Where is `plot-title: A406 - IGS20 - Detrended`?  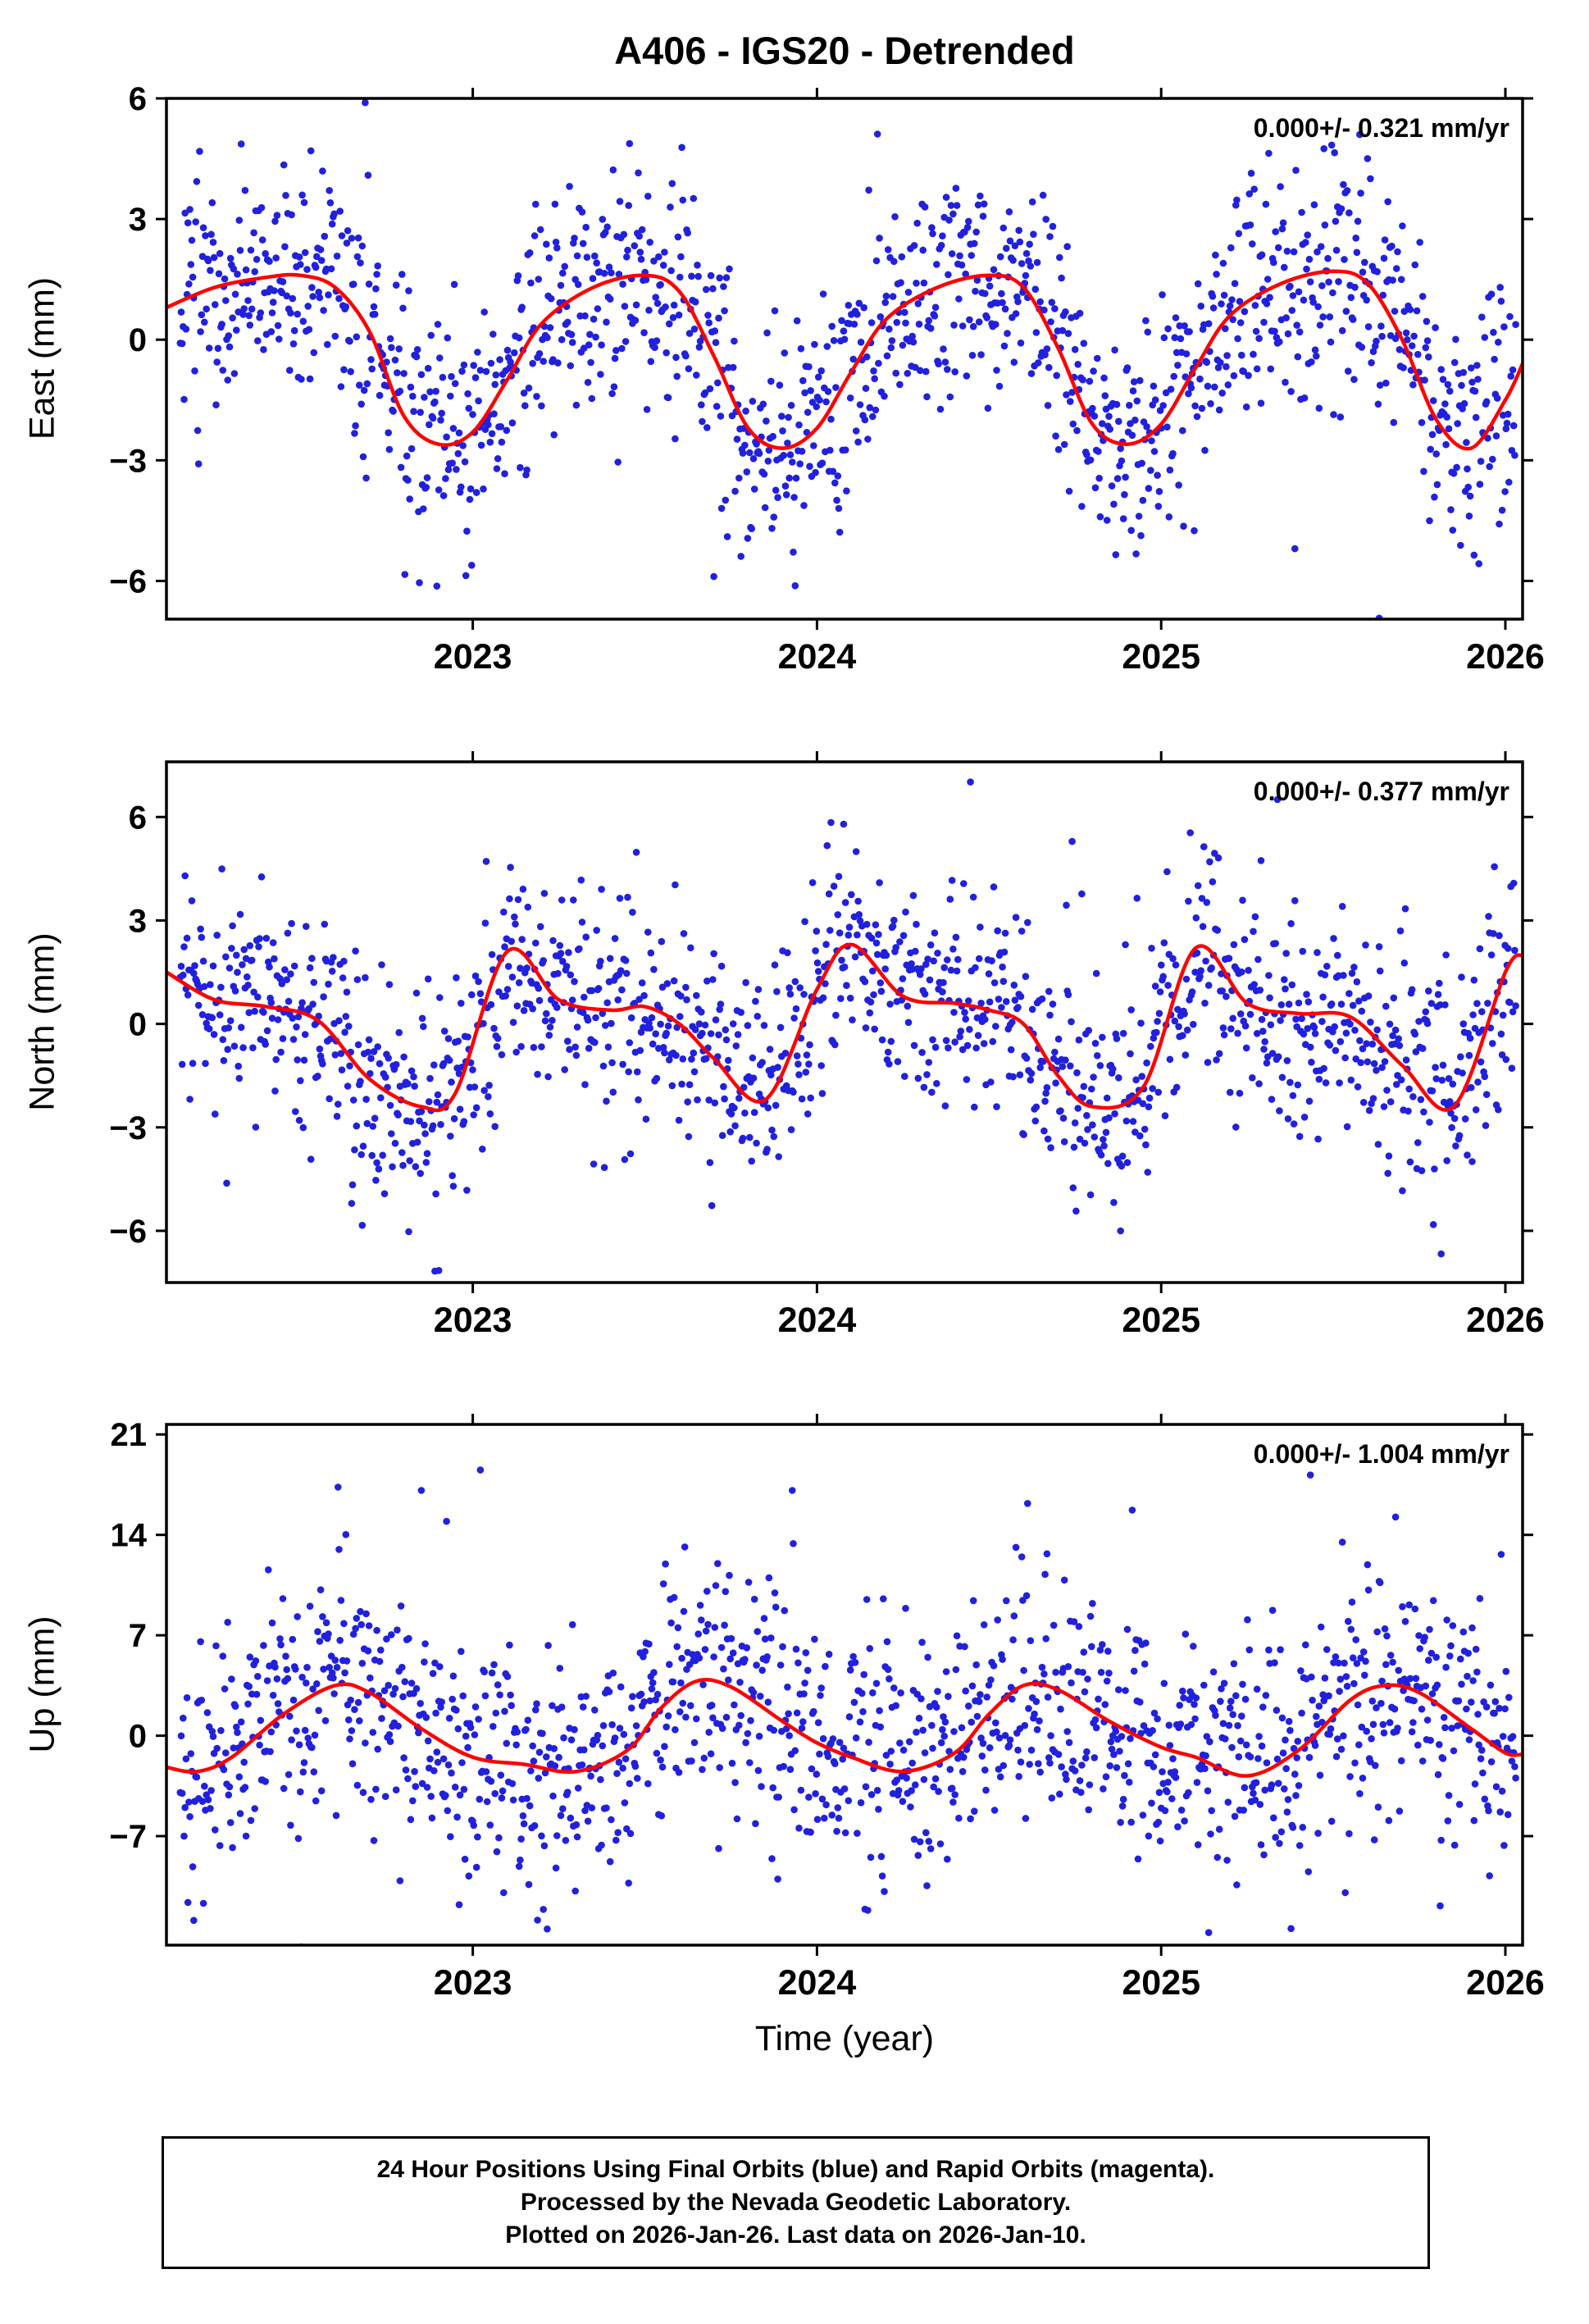 plot-title: A406 - IGS20 - Detrended is located at coordinates (844, 50).